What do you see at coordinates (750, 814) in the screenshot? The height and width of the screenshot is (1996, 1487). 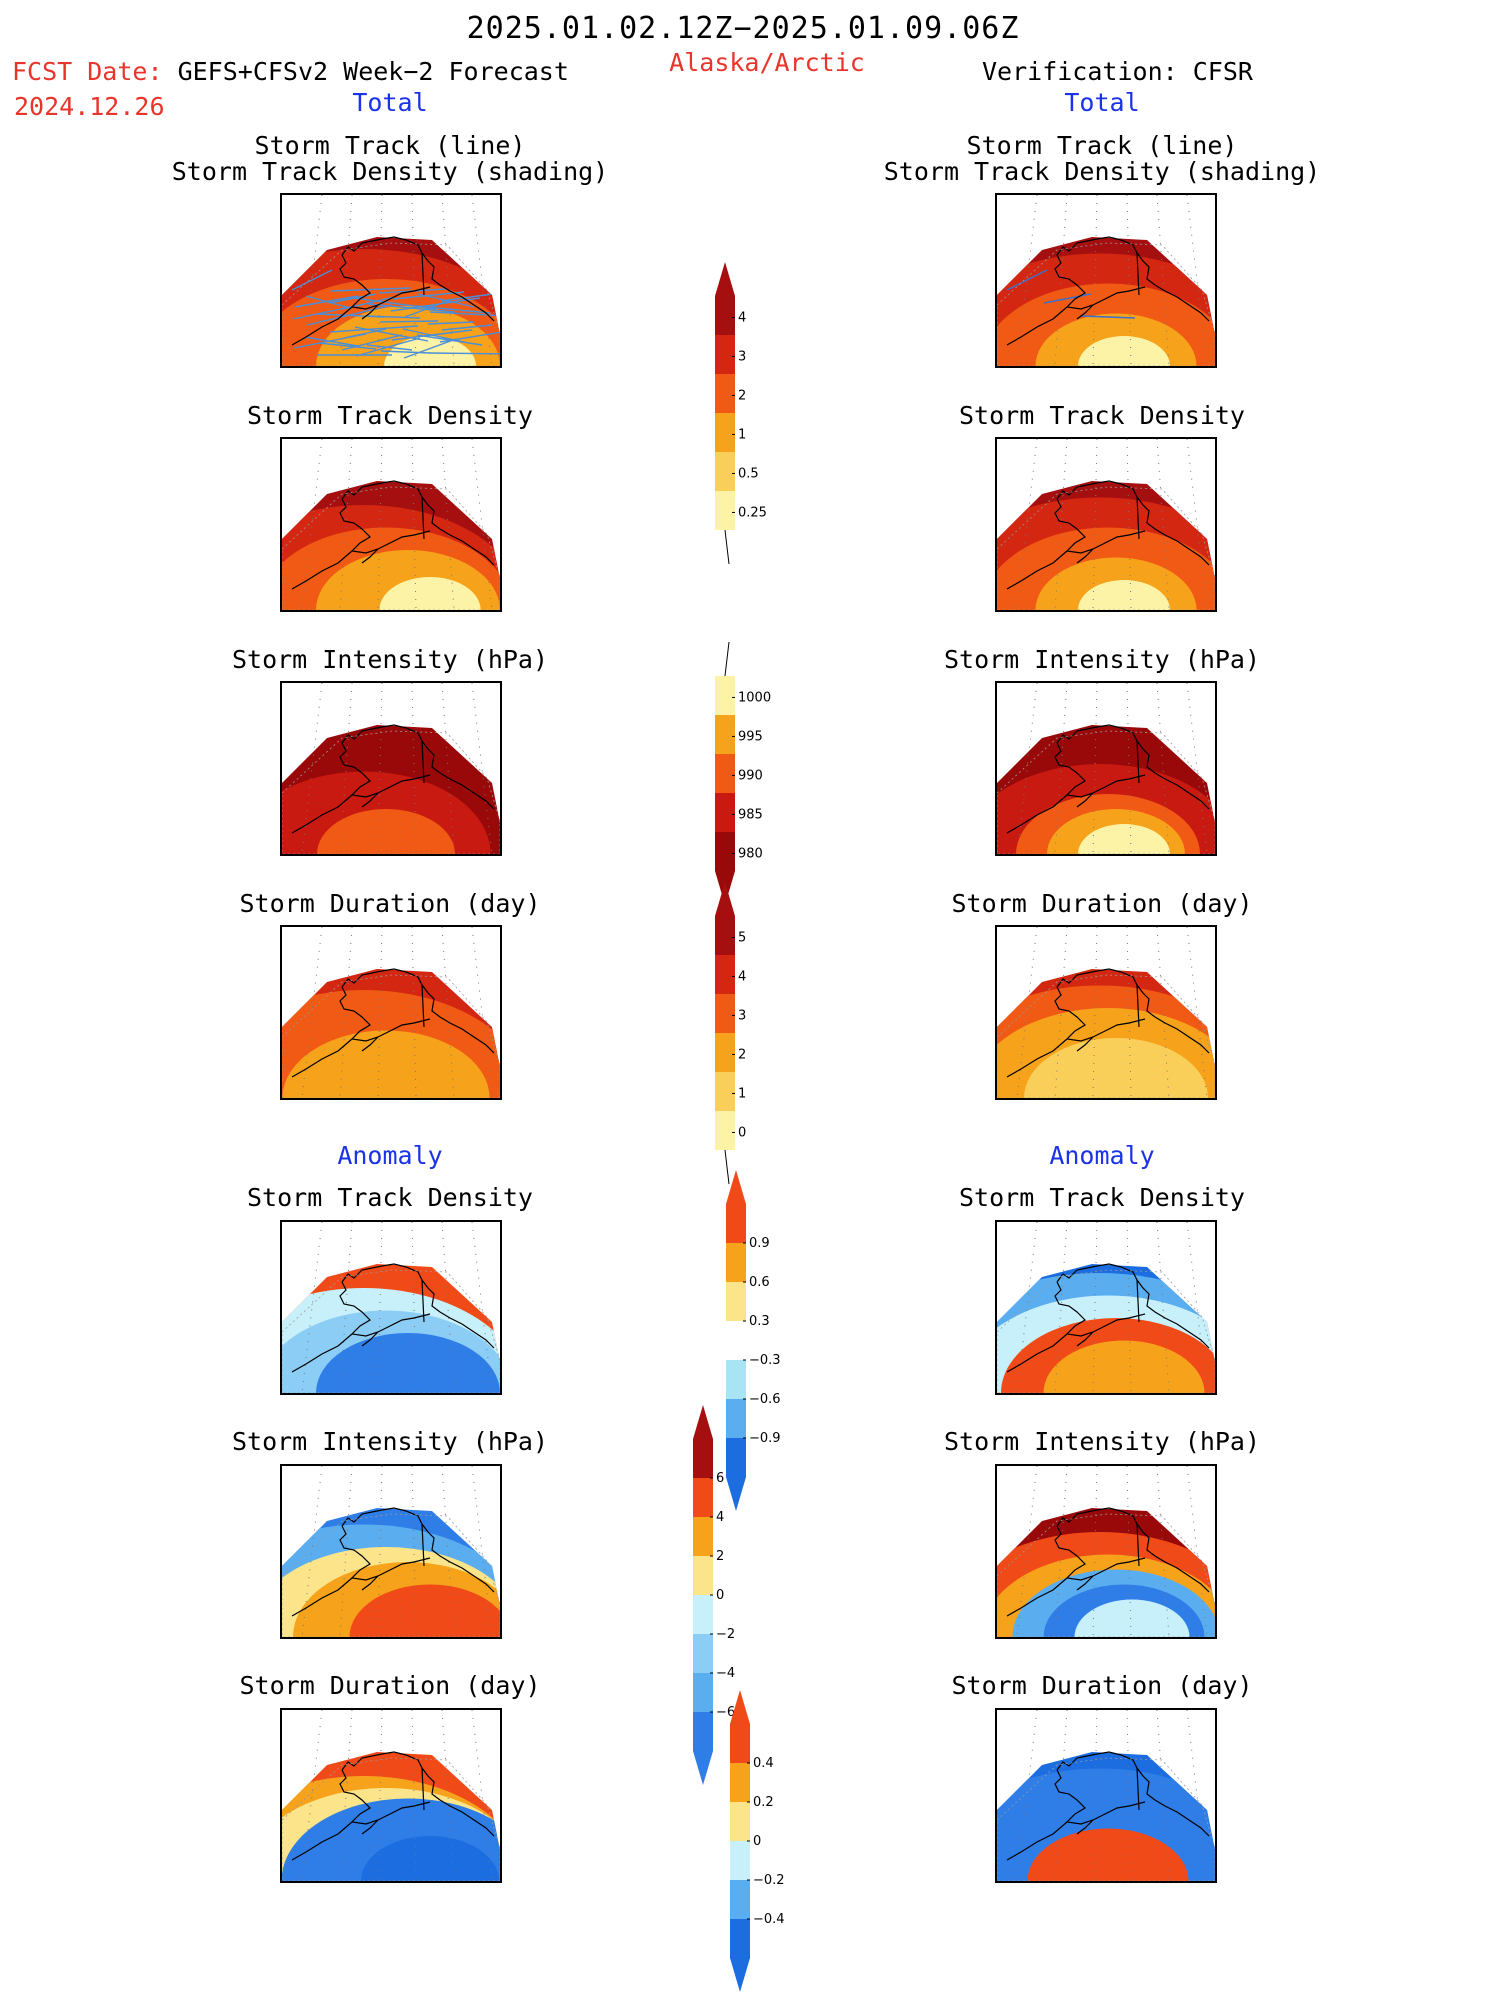 I see `colorbar-tick-label: 985` at bounding box center [750, 814].